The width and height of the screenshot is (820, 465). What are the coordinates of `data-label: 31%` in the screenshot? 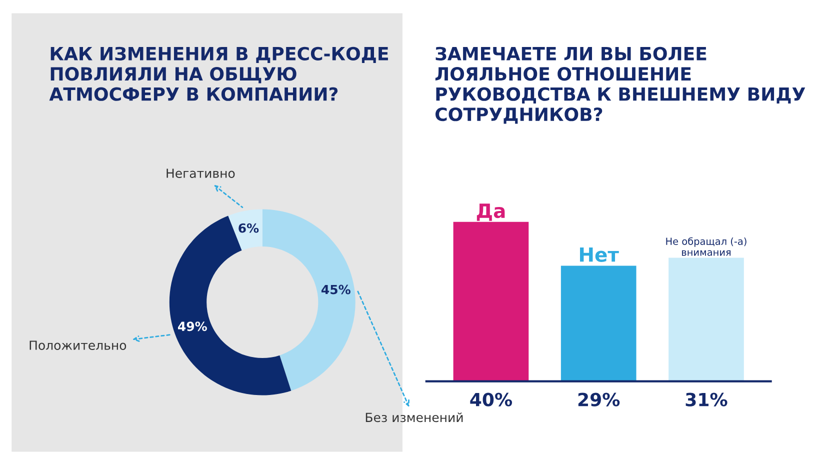 It's located at (707, 399).